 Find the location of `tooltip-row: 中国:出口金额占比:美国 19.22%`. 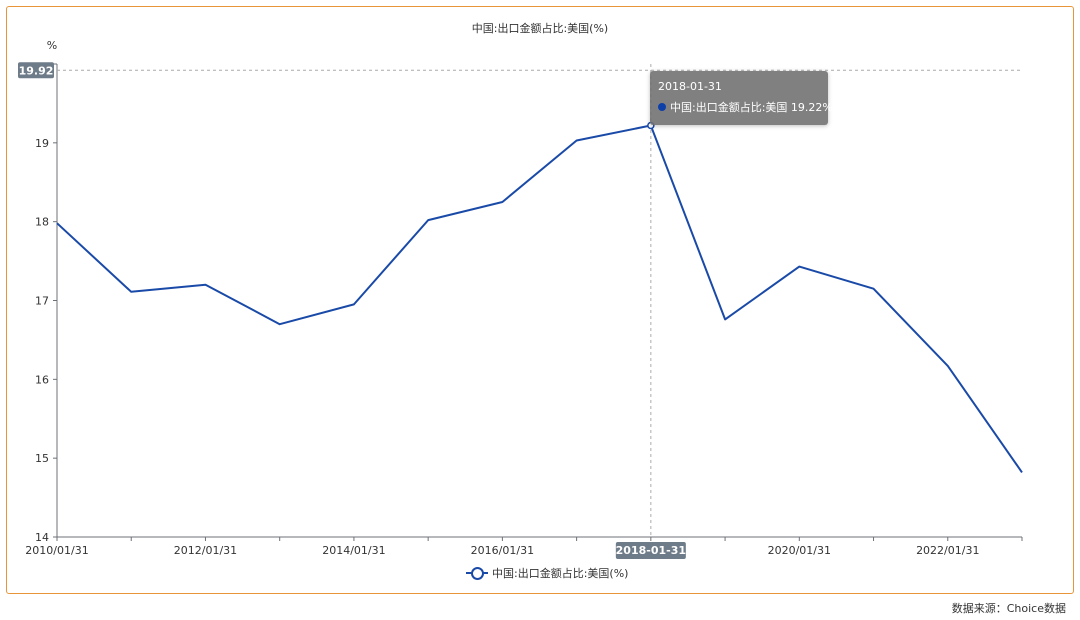

tooltip-row: 中国:出口金额占比:美国 19.22% is located at coordinates (745, 107).